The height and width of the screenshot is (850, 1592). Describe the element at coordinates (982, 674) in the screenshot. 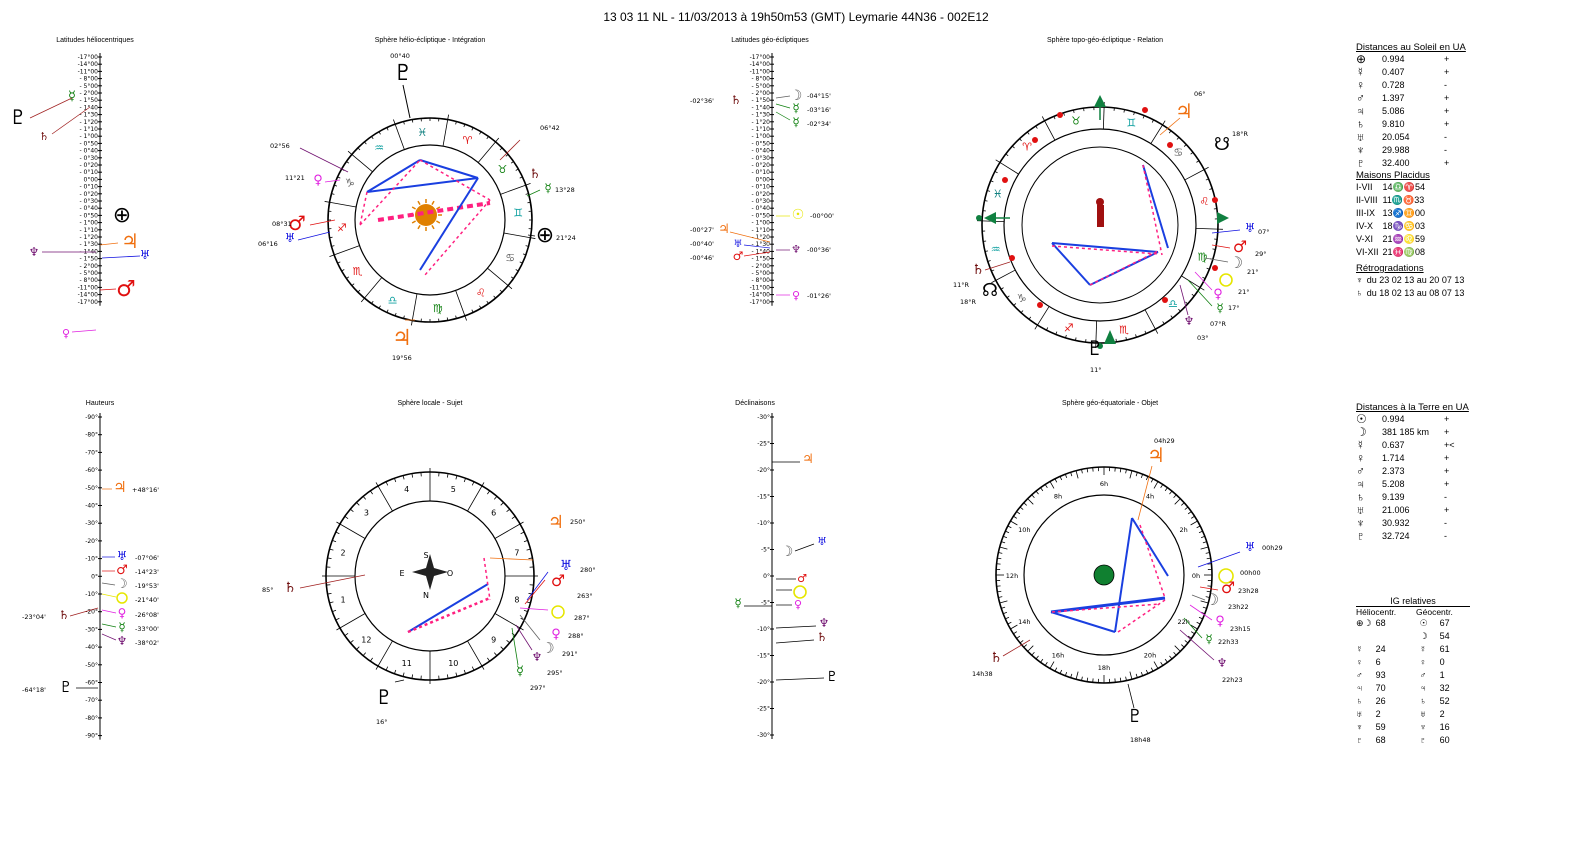

I see `value-label: 14h38` at that location.